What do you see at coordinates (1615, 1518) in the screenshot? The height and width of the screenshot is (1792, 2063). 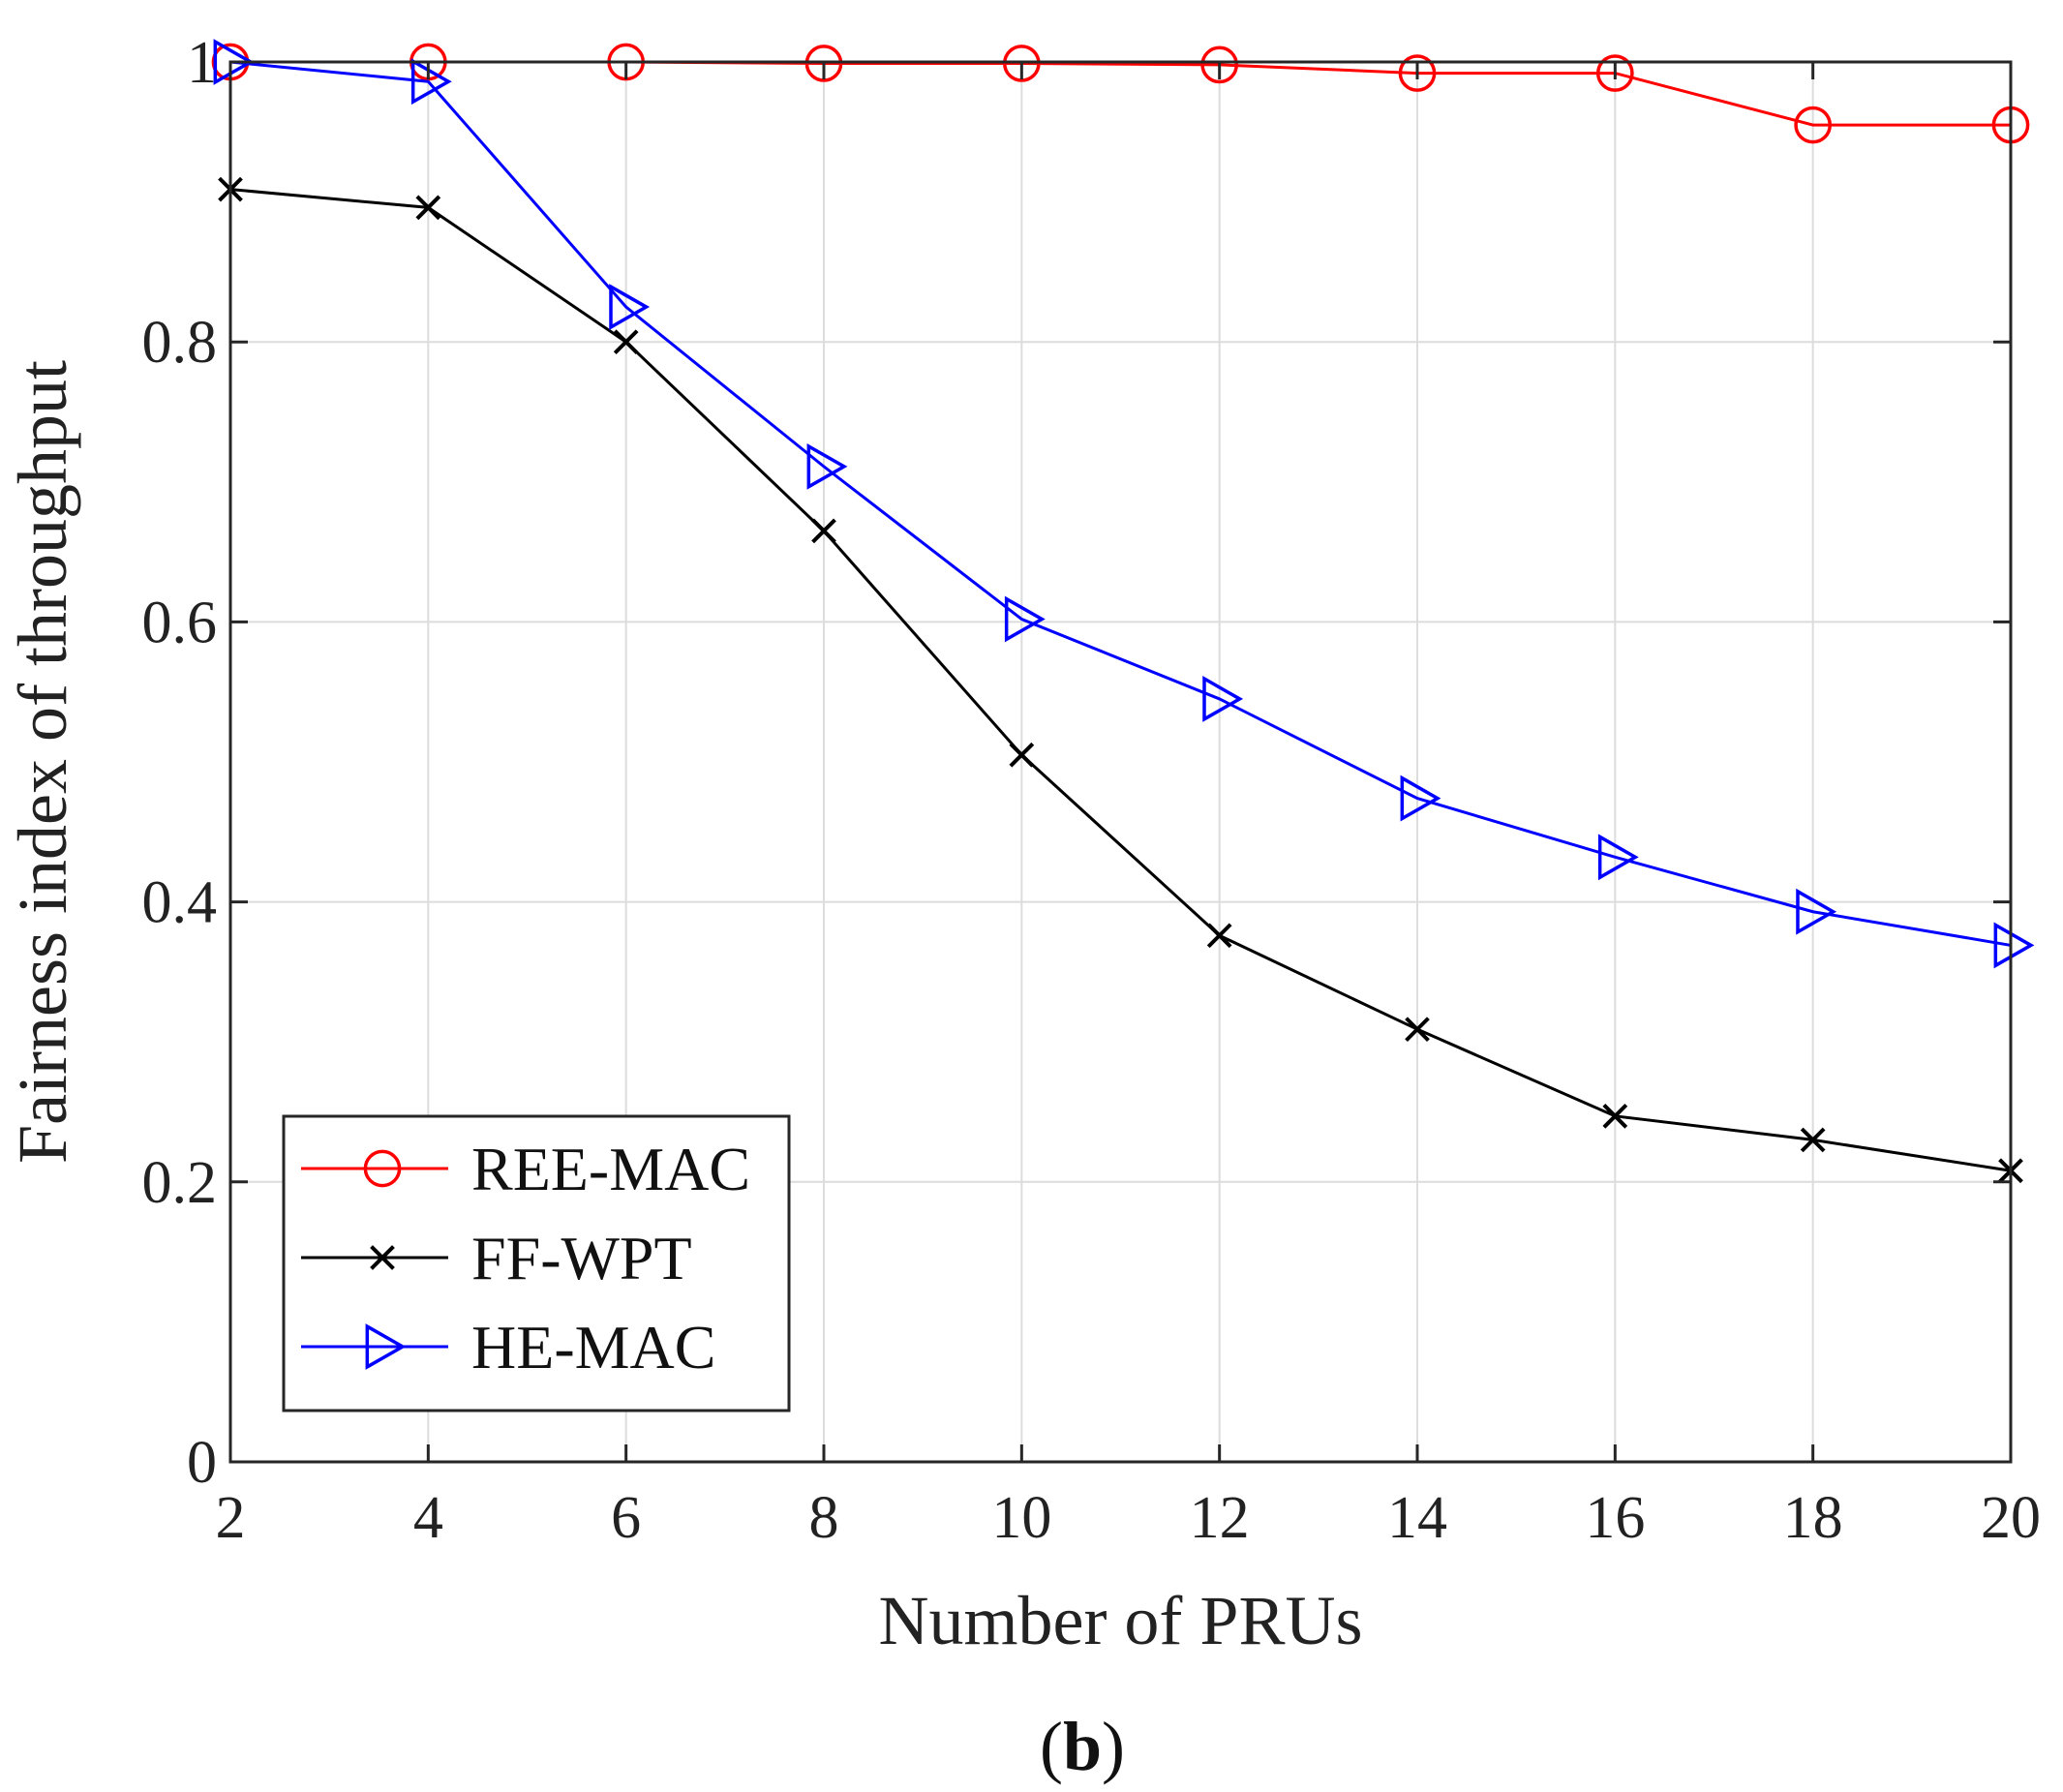 I see `x-tick-label: 16` at bounding box center [1615, 1518].